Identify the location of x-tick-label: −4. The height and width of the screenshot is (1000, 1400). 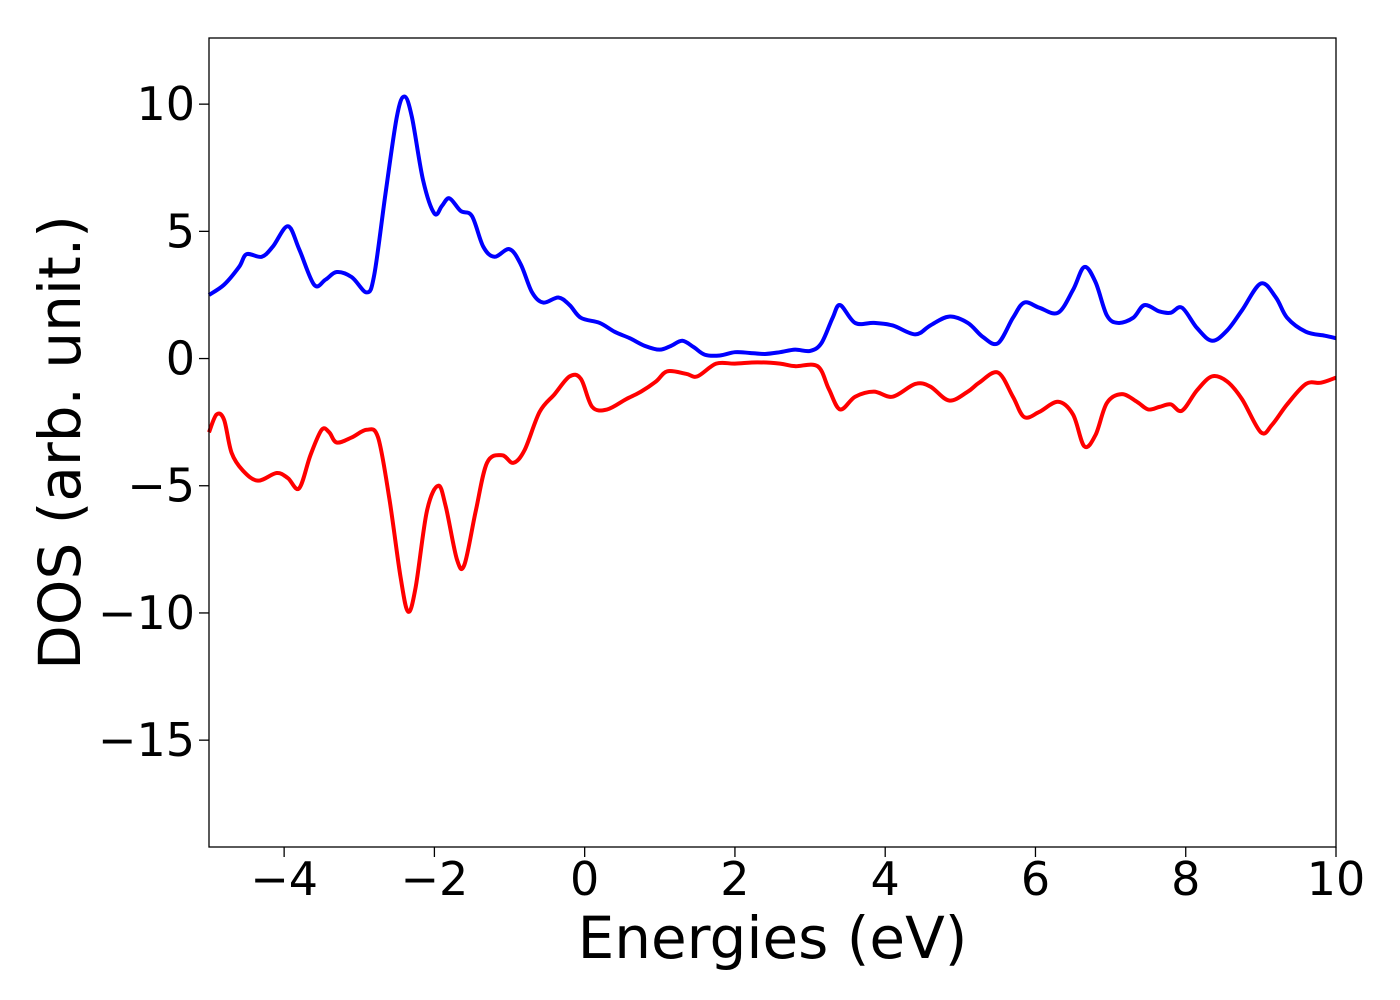
(284, 879).